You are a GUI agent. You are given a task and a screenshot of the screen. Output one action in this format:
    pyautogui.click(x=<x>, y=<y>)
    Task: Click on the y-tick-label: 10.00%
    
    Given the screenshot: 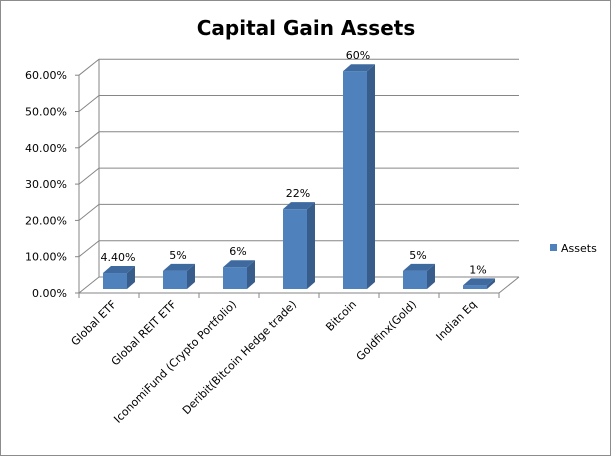 What is the action you would take?
    pyautogui.click(x=46, y=257)
    